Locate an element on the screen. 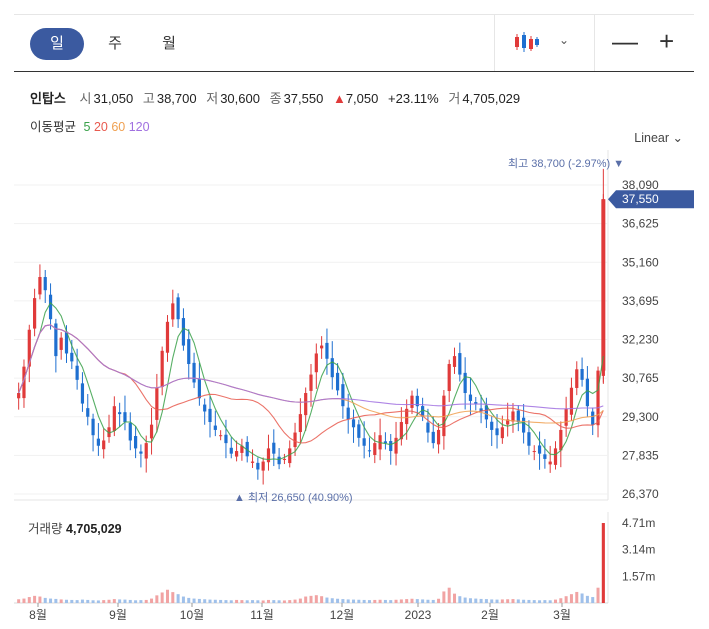  ma-120: 120 is located at coordinates (139, 127).